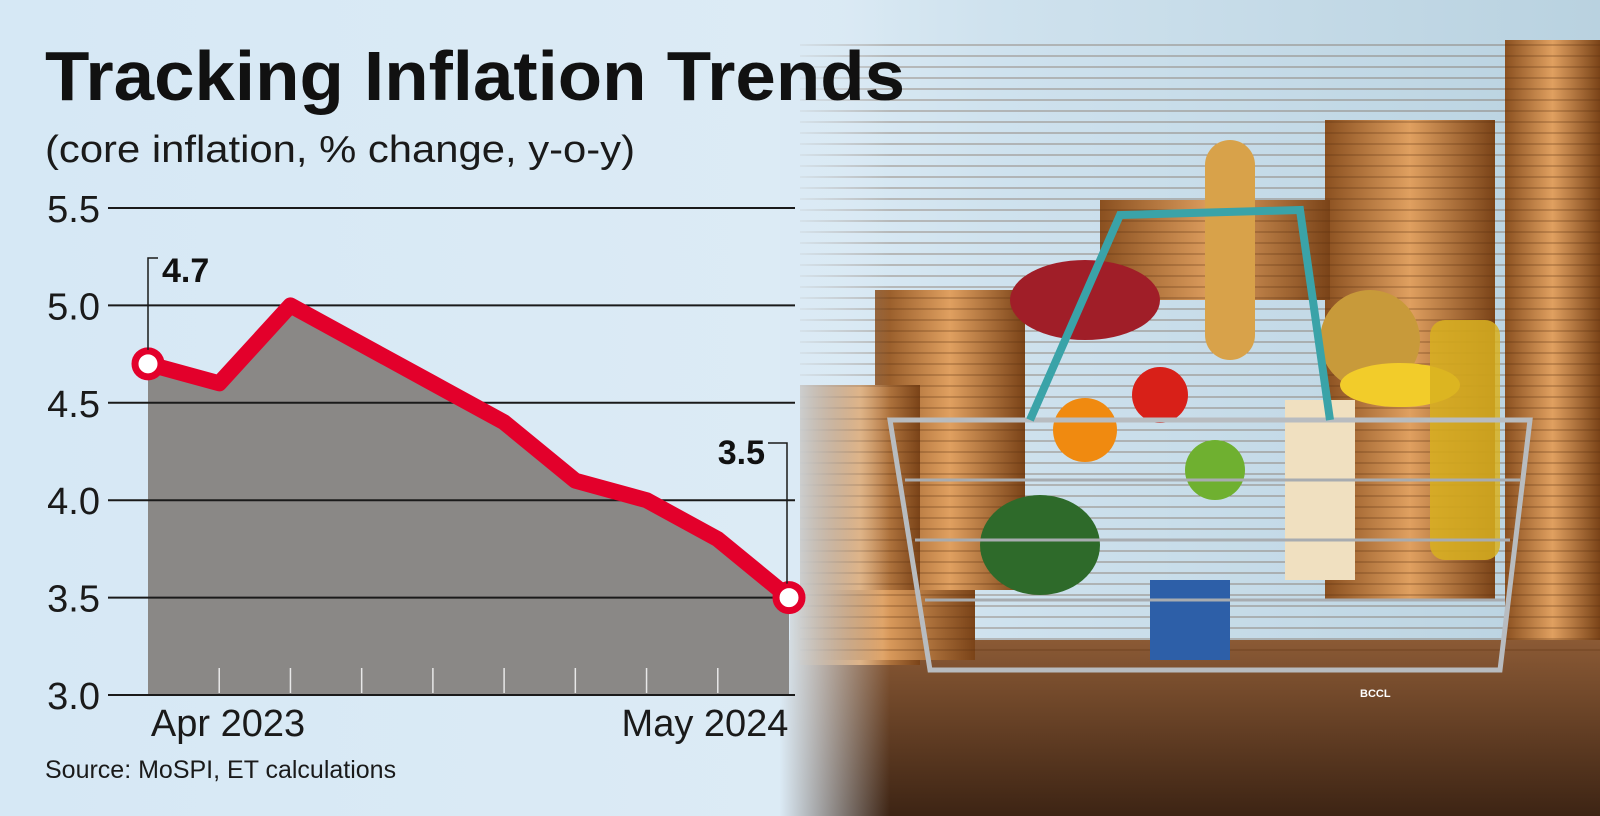 Image resolution: width=1600 pixels, height=816 pixels. What do you see at coordinates (185, 271) in the screenshot?
I see `start-value-label: 4.7` at bounding box center [185, 271].